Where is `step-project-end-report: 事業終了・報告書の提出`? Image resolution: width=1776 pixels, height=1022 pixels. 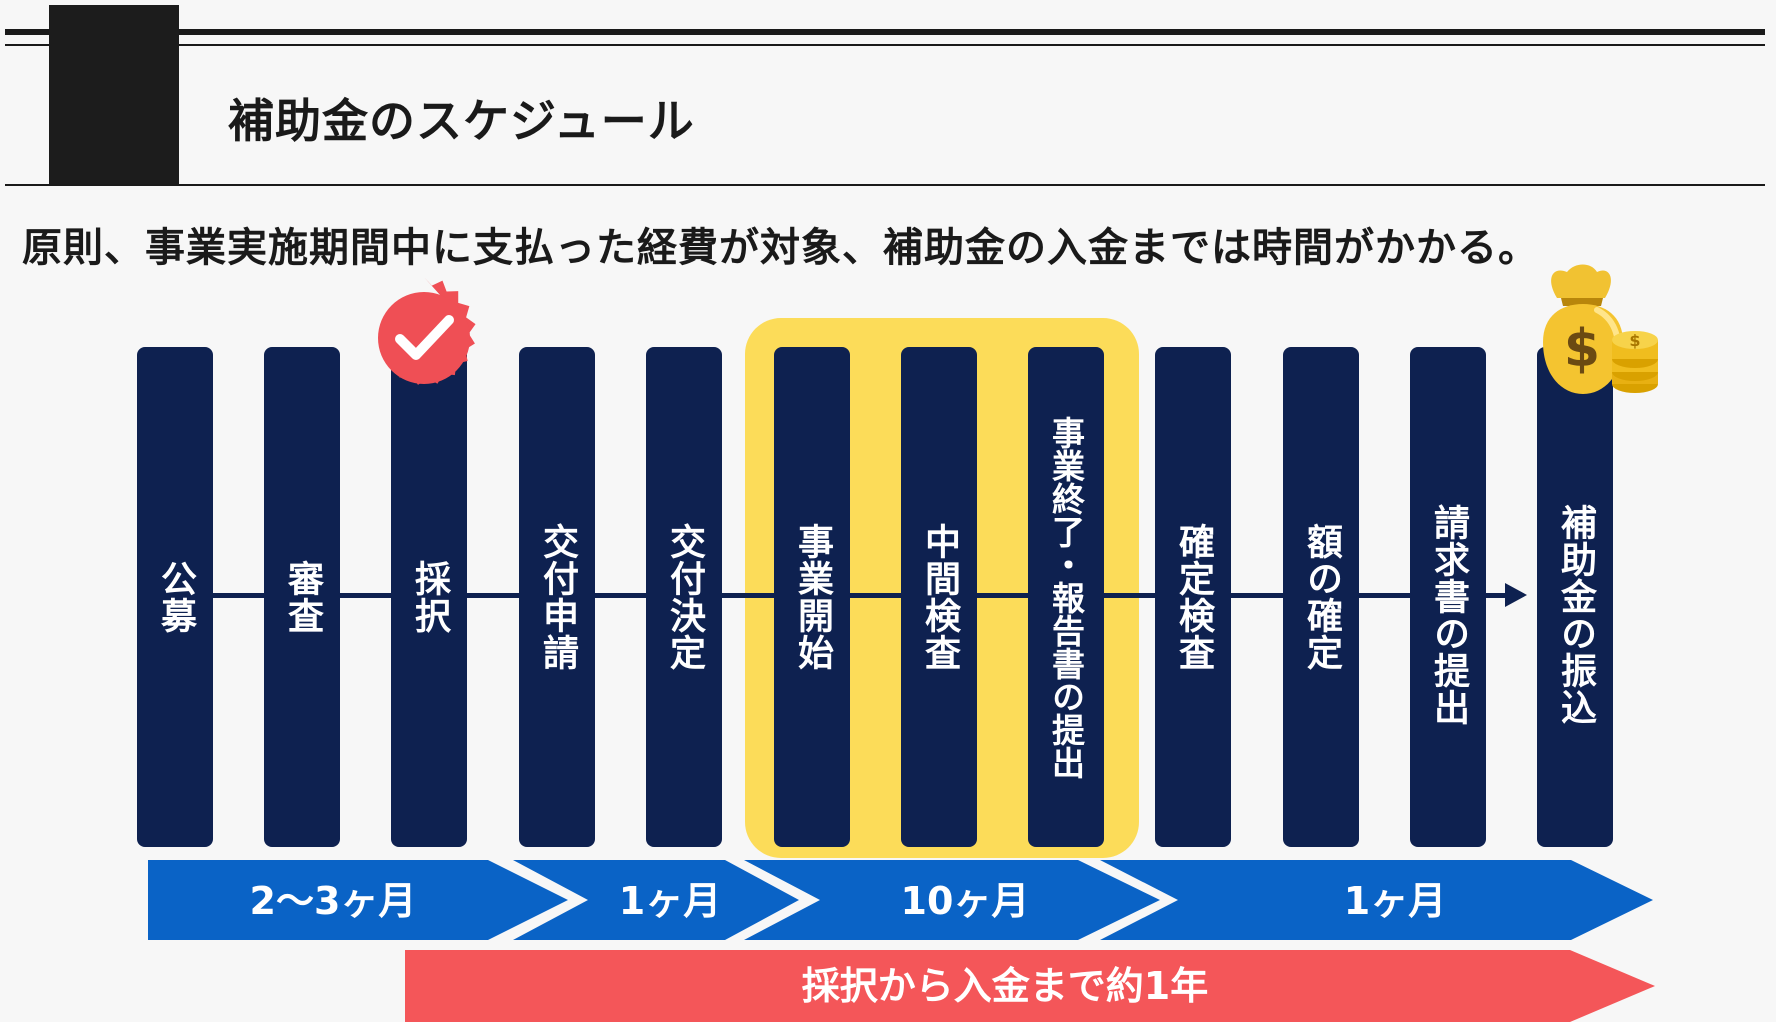
step-project-end-report: 事業終了・報告書の提出 is located at coordinates (1066, 597).